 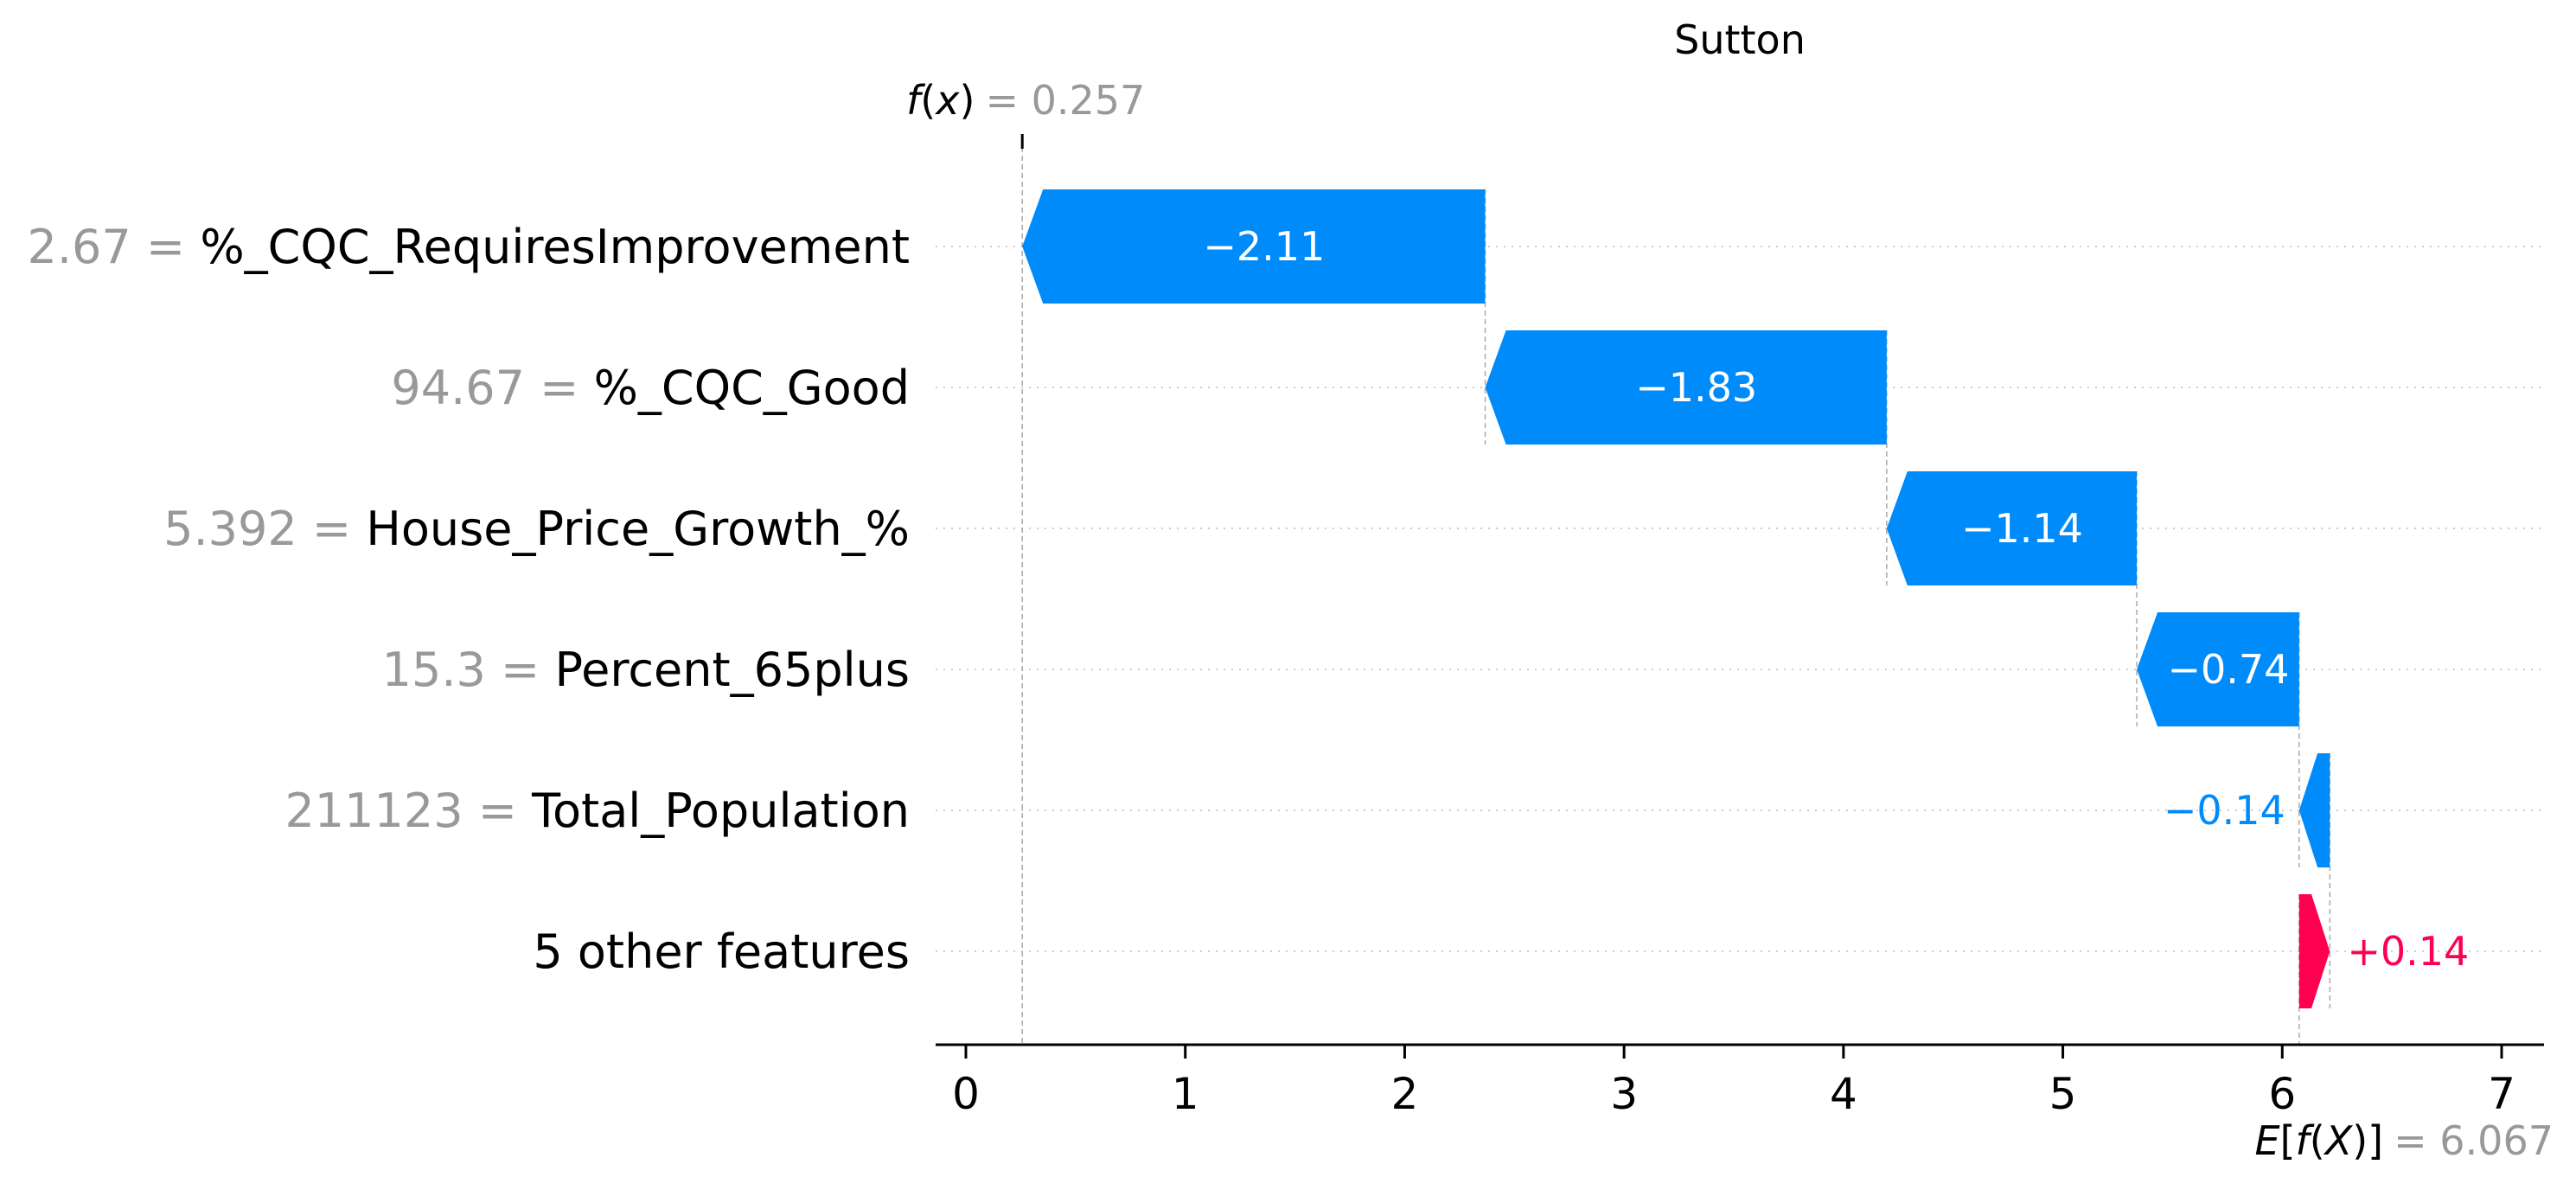 I want to click on bar-value-label: −1.14, so click(x=2022, y=528).